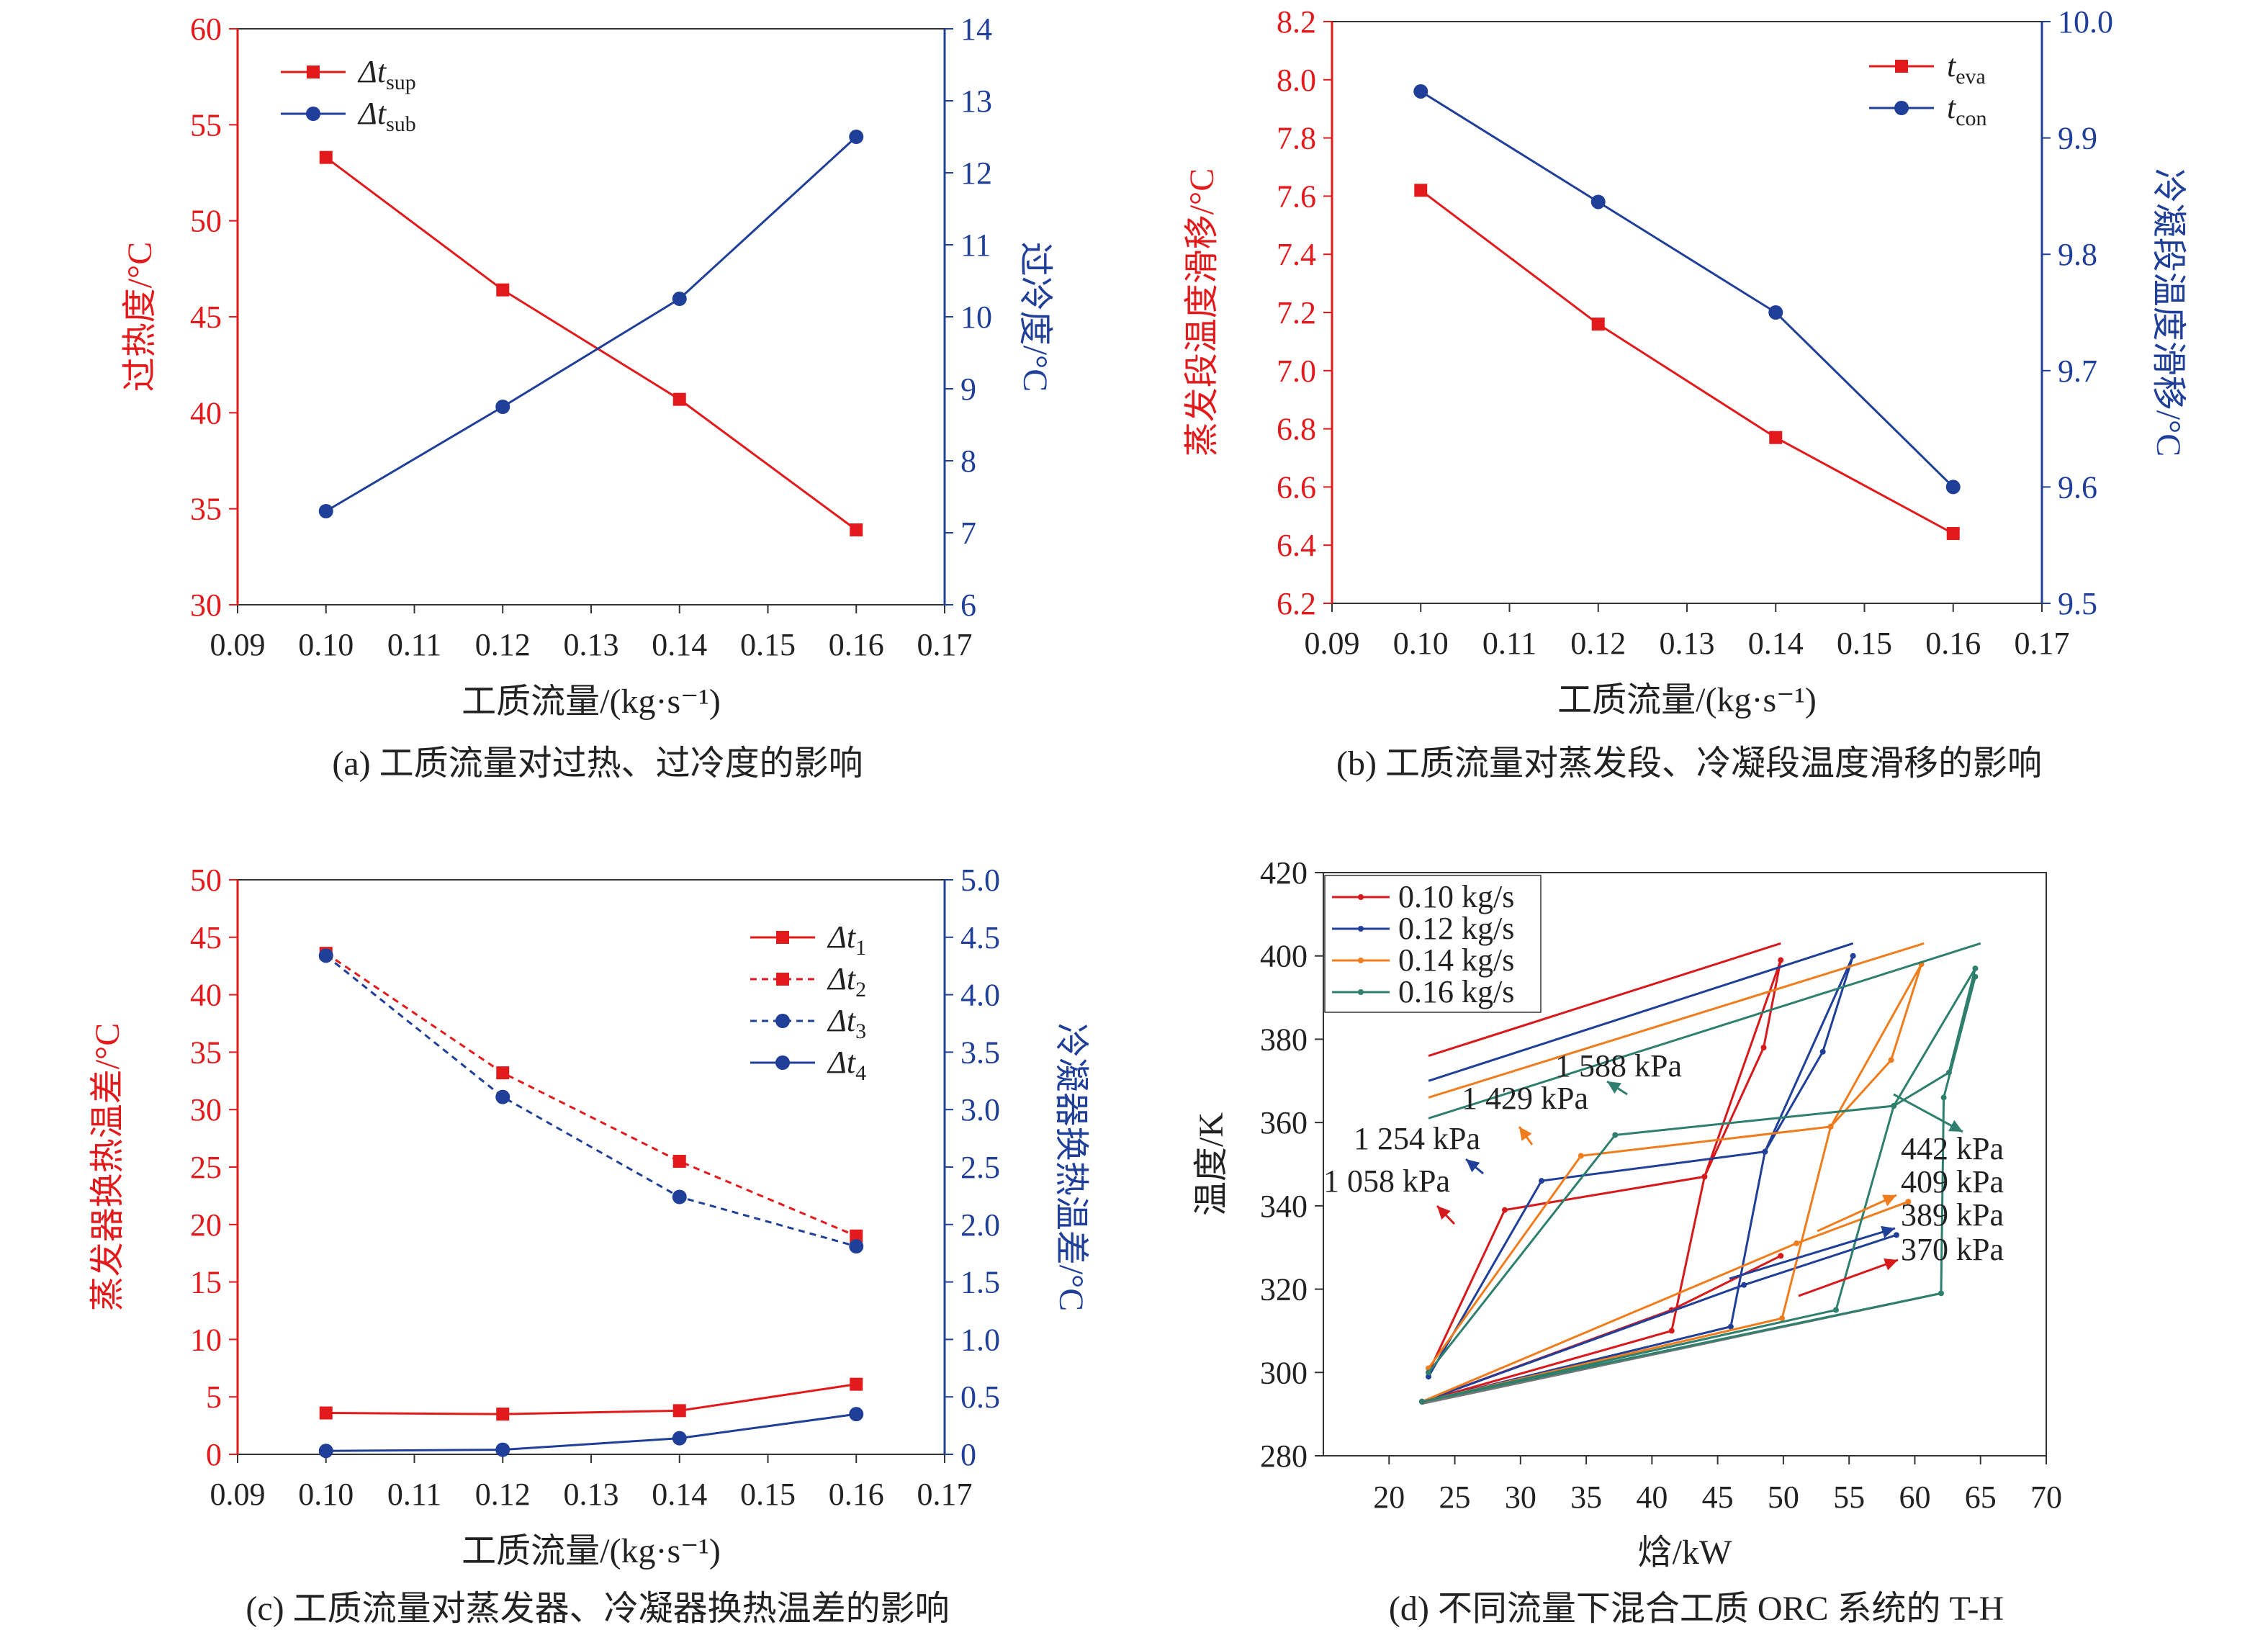 This screenshot has width=2268, height=1630. I want to click on y-left-tick-label: 50, so click(206, 880).